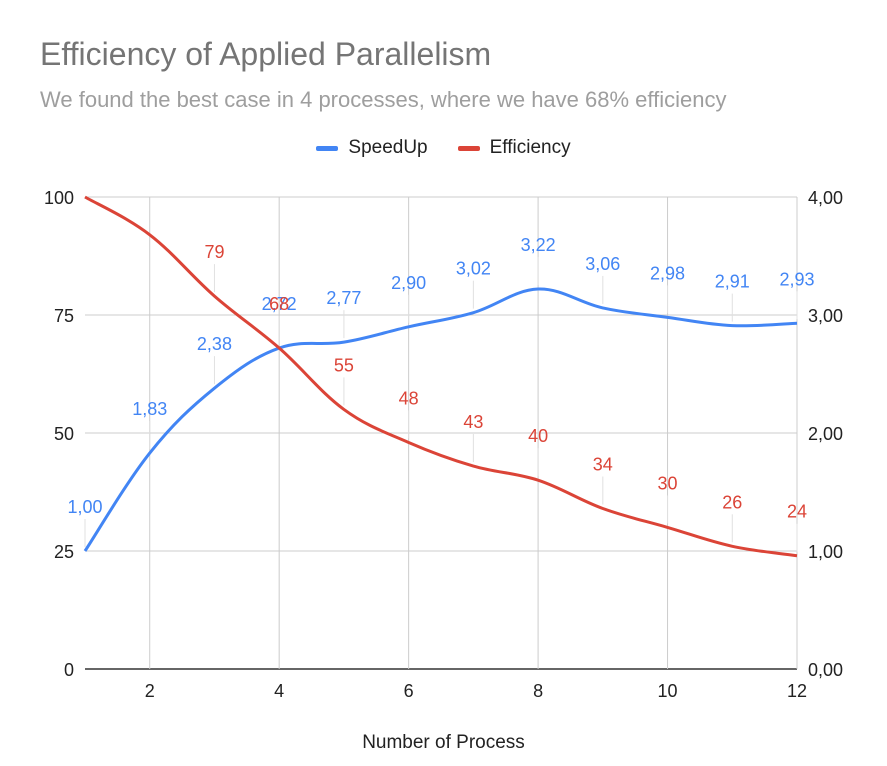 This screenshot has height=766, width=887. What do you see at coordinates (603, 465) in the screenshot?
I see `data-label-efficiency: 34` at bounding box center [603, 465].